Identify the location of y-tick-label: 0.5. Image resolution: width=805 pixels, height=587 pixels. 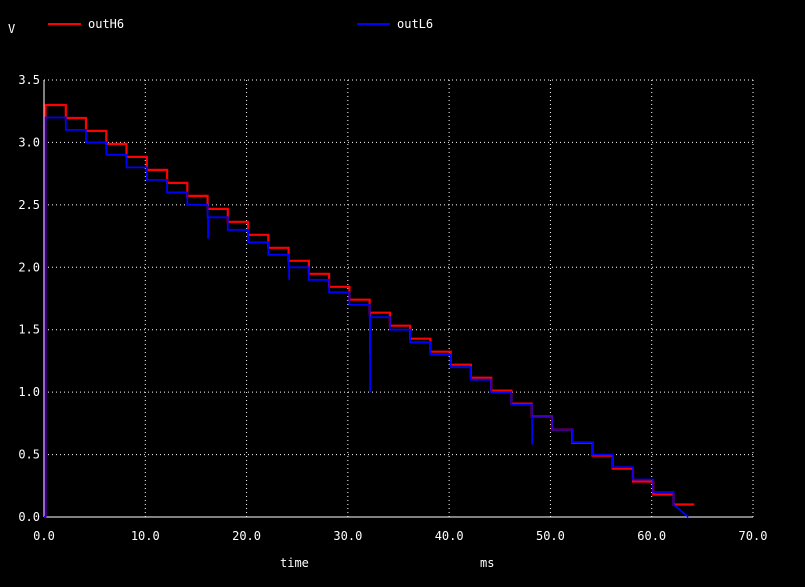
(29, 455).